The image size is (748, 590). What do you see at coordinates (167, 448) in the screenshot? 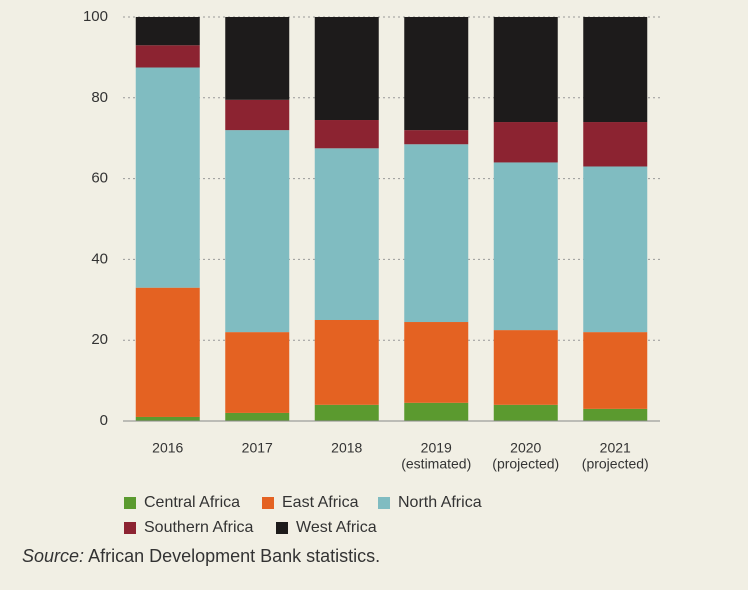
I see `x-tick-label: 2016` at bounding box center [167, 448].